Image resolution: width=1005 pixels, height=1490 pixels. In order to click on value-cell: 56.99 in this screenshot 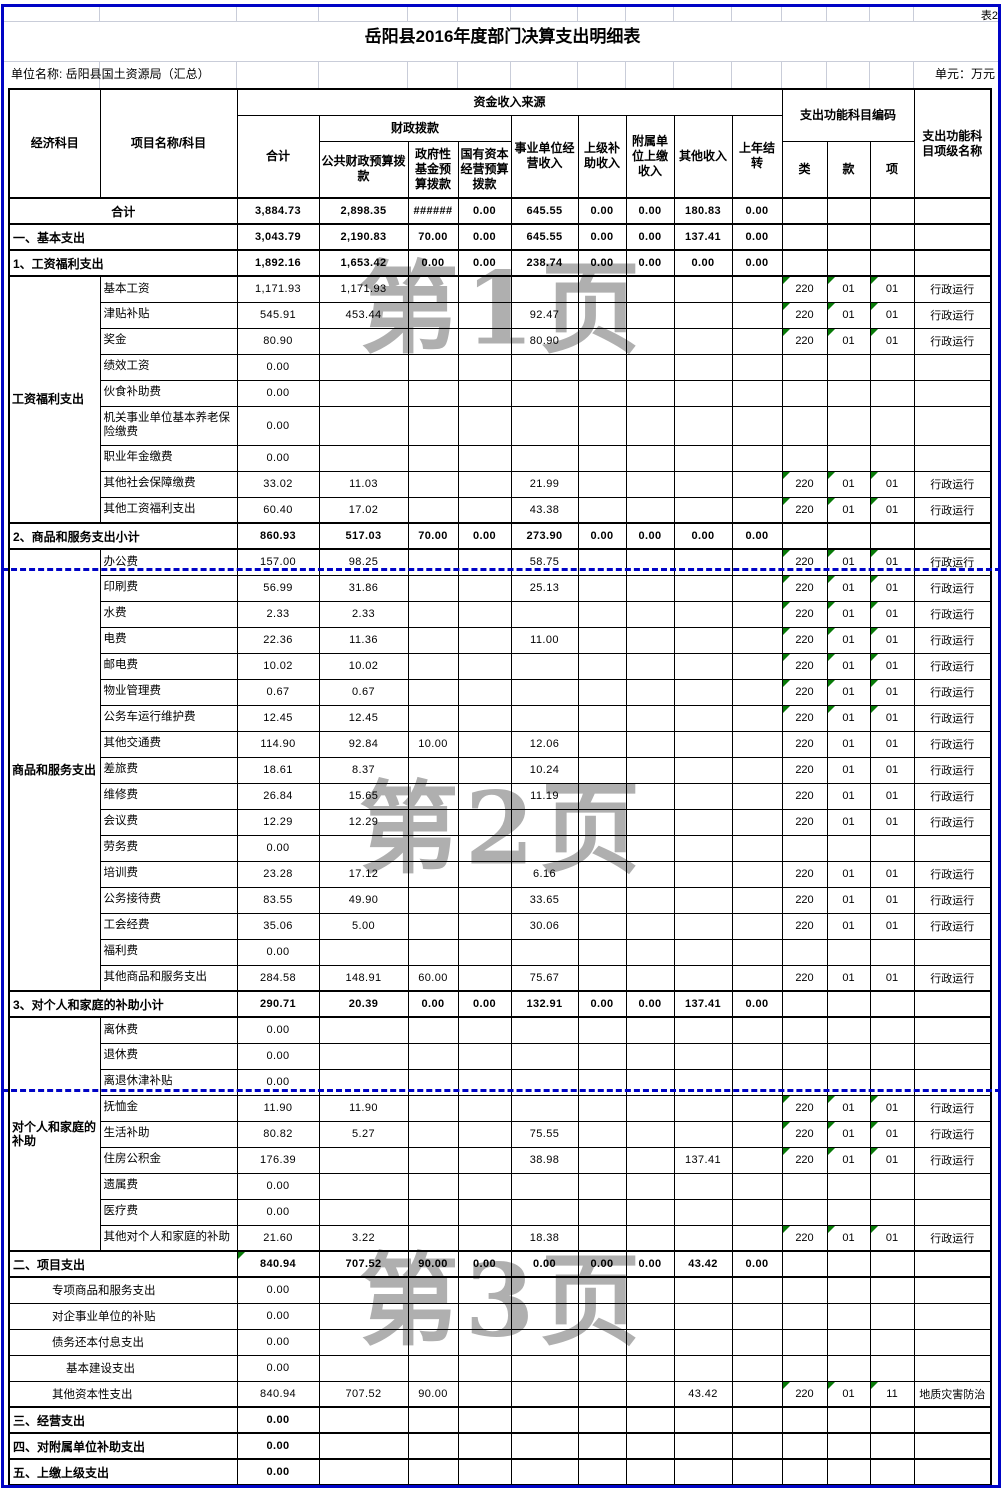, I will do `click(278, 588)`.